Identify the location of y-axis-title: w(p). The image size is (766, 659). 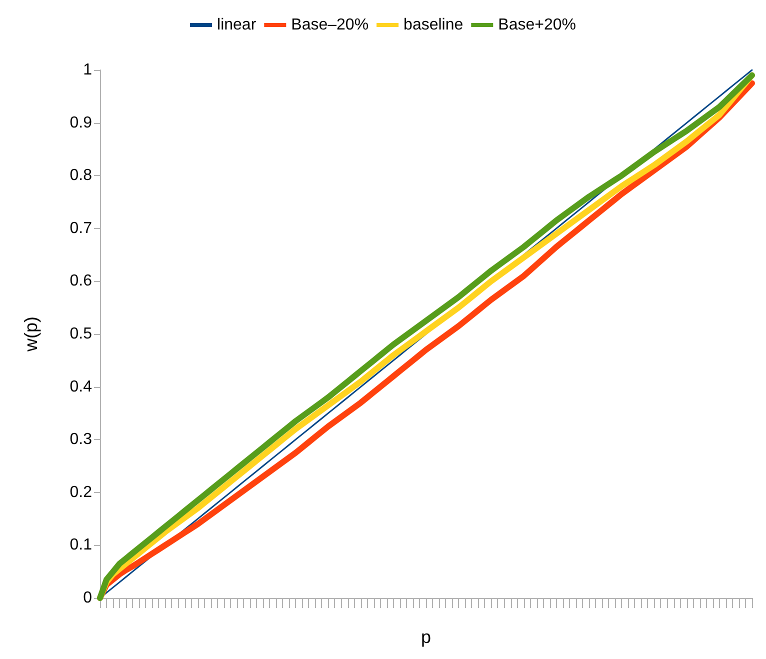
(31, 334).